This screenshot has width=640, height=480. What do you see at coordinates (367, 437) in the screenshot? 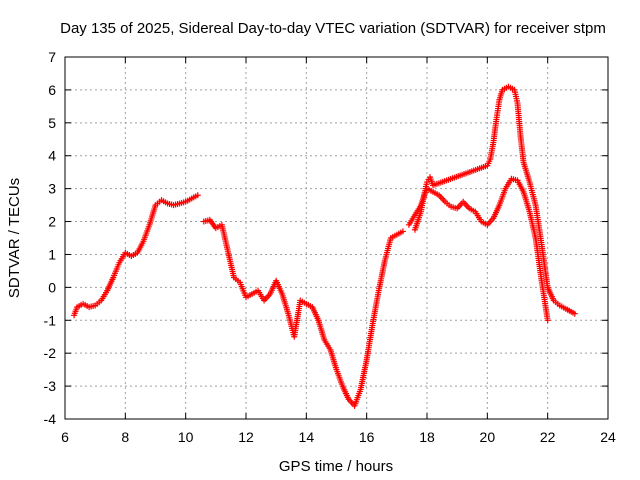
I see `x-tick-label: 16` at bounding box center [367, 437].